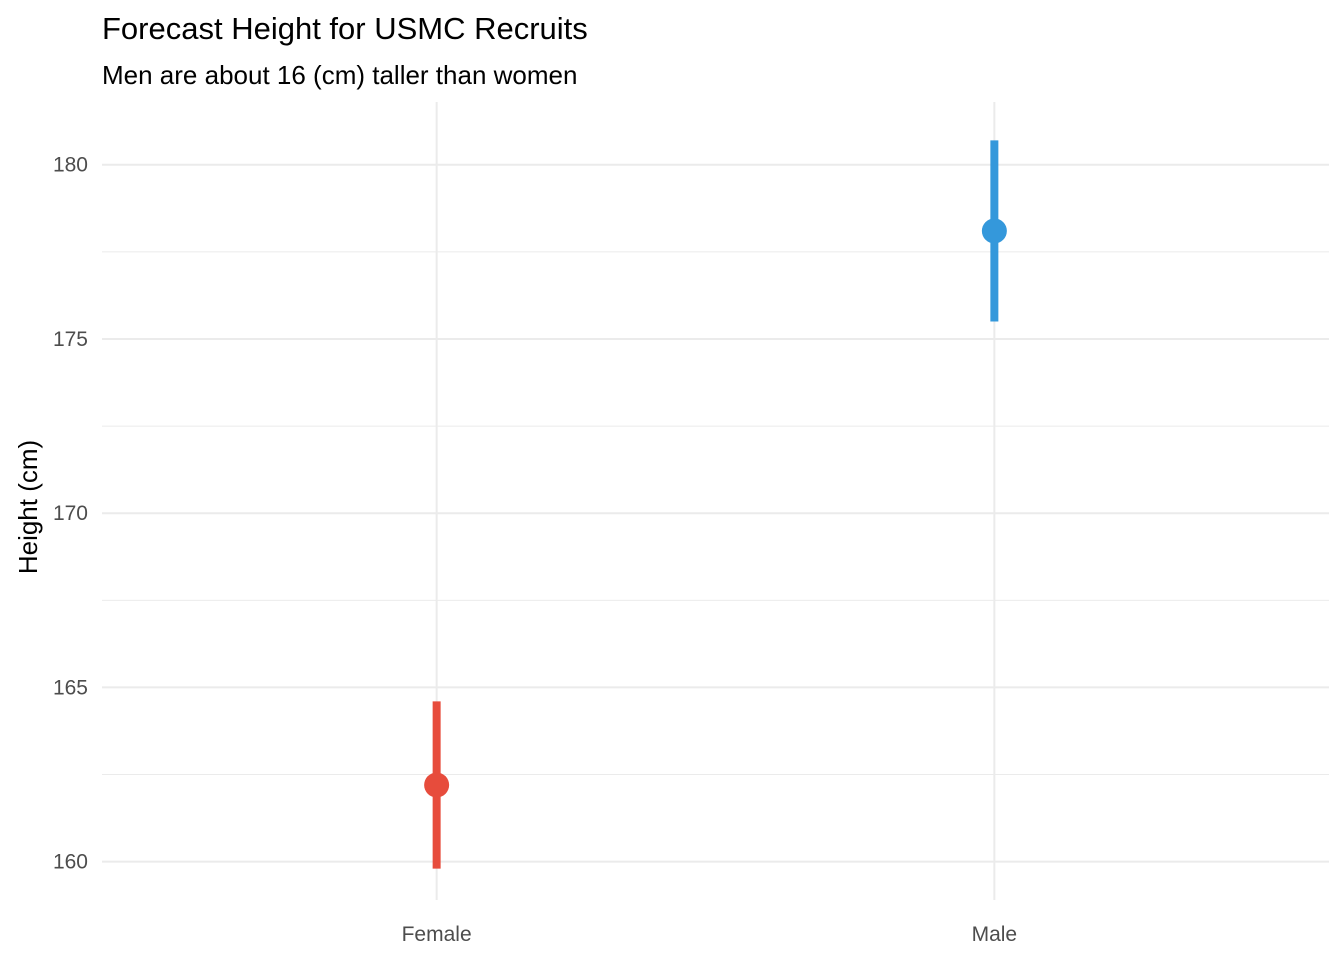 The height and width of the screenshot is (960, 1344). I want to click on x-tick-label: Female, so click(437, 934).